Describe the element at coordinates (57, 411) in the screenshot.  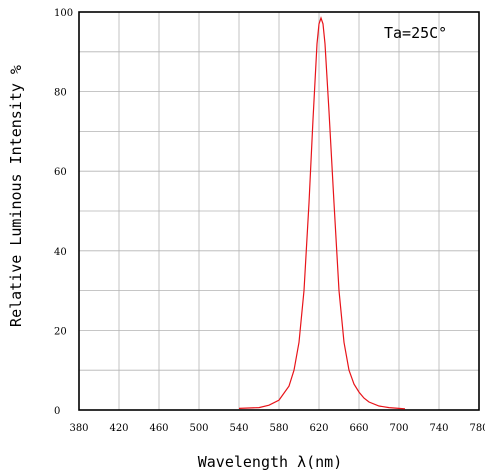
I see `y-tick-label: 0` at that location.